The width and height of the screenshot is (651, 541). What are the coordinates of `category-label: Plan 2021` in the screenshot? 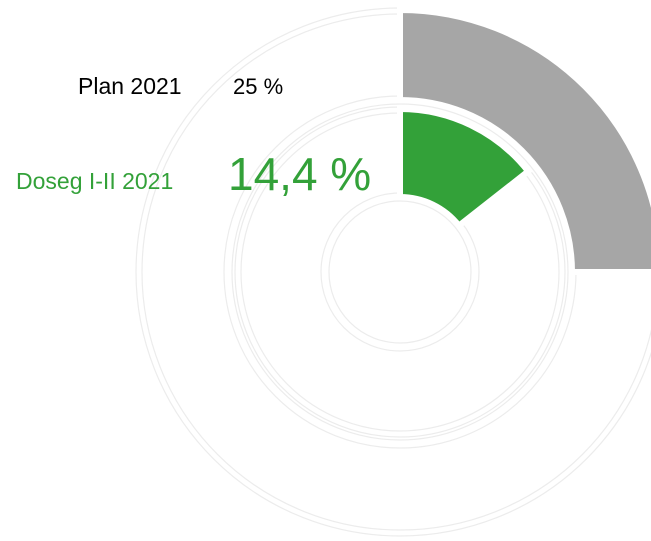 It's located at (130, 86).